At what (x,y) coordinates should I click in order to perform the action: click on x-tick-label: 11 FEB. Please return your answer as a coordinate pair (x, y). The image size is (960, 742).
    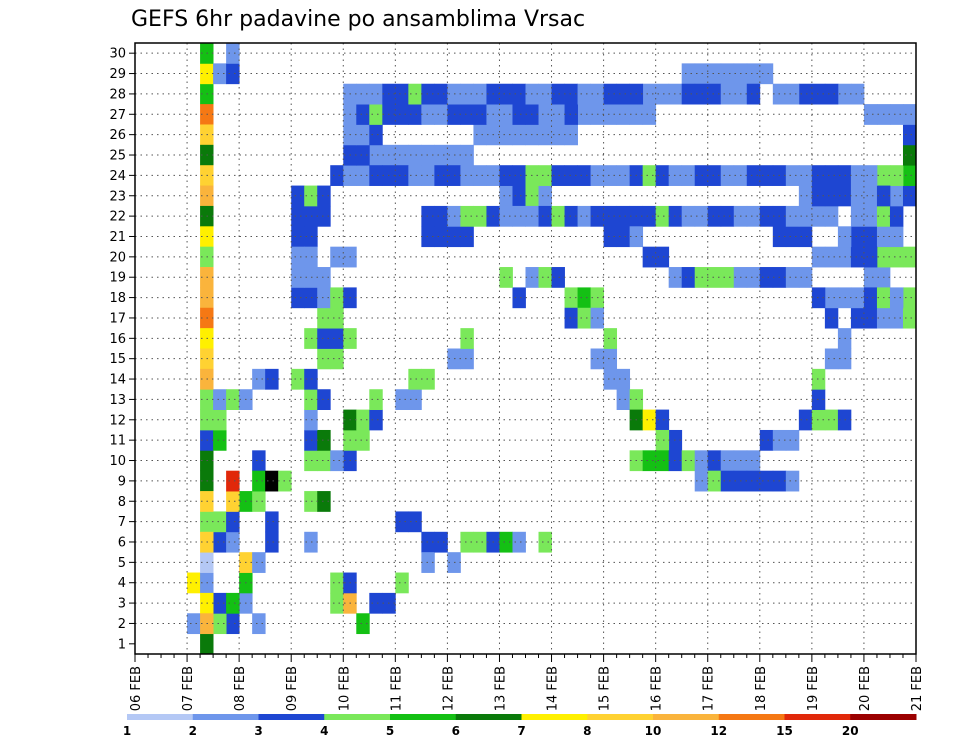
    Looking at the image, I should click on (396, 688).